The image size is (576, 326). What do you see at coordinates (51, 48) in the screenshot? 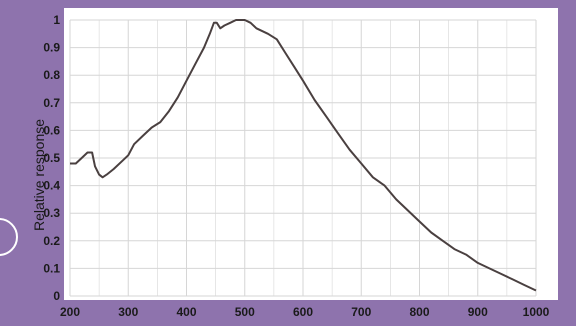
I see `y-tick-label: 0.9` at bounding box center [51, 48].